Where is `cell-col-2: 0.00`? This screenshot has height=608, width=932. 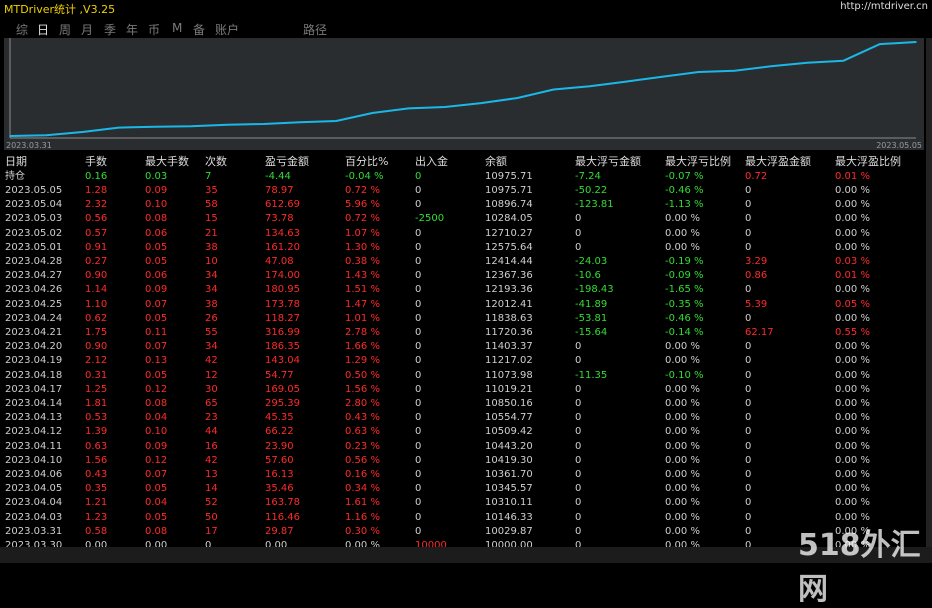 cell-col-2: 0.00 is located at coordinates (156, 545).